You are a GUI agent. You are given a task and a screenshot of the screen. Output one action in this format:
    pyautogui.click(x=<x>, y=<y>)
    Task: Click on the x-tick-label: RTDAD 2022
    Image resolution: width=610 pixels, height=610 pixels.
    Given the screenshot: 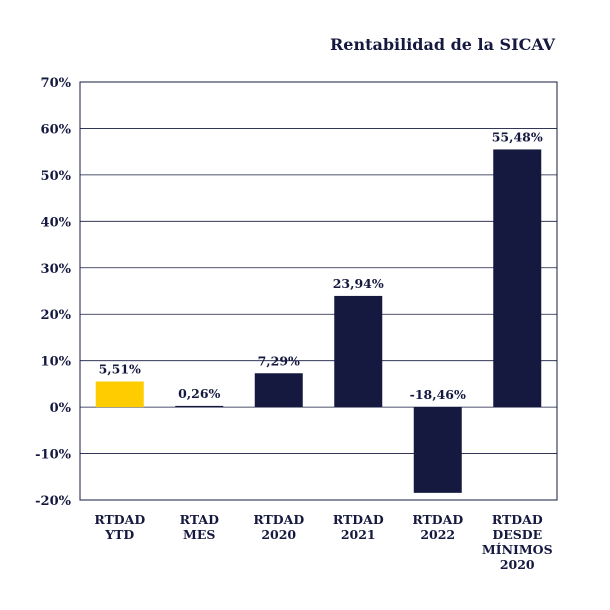 What is the action you would take?
    pyautogui.click(x=437, y=527)
    